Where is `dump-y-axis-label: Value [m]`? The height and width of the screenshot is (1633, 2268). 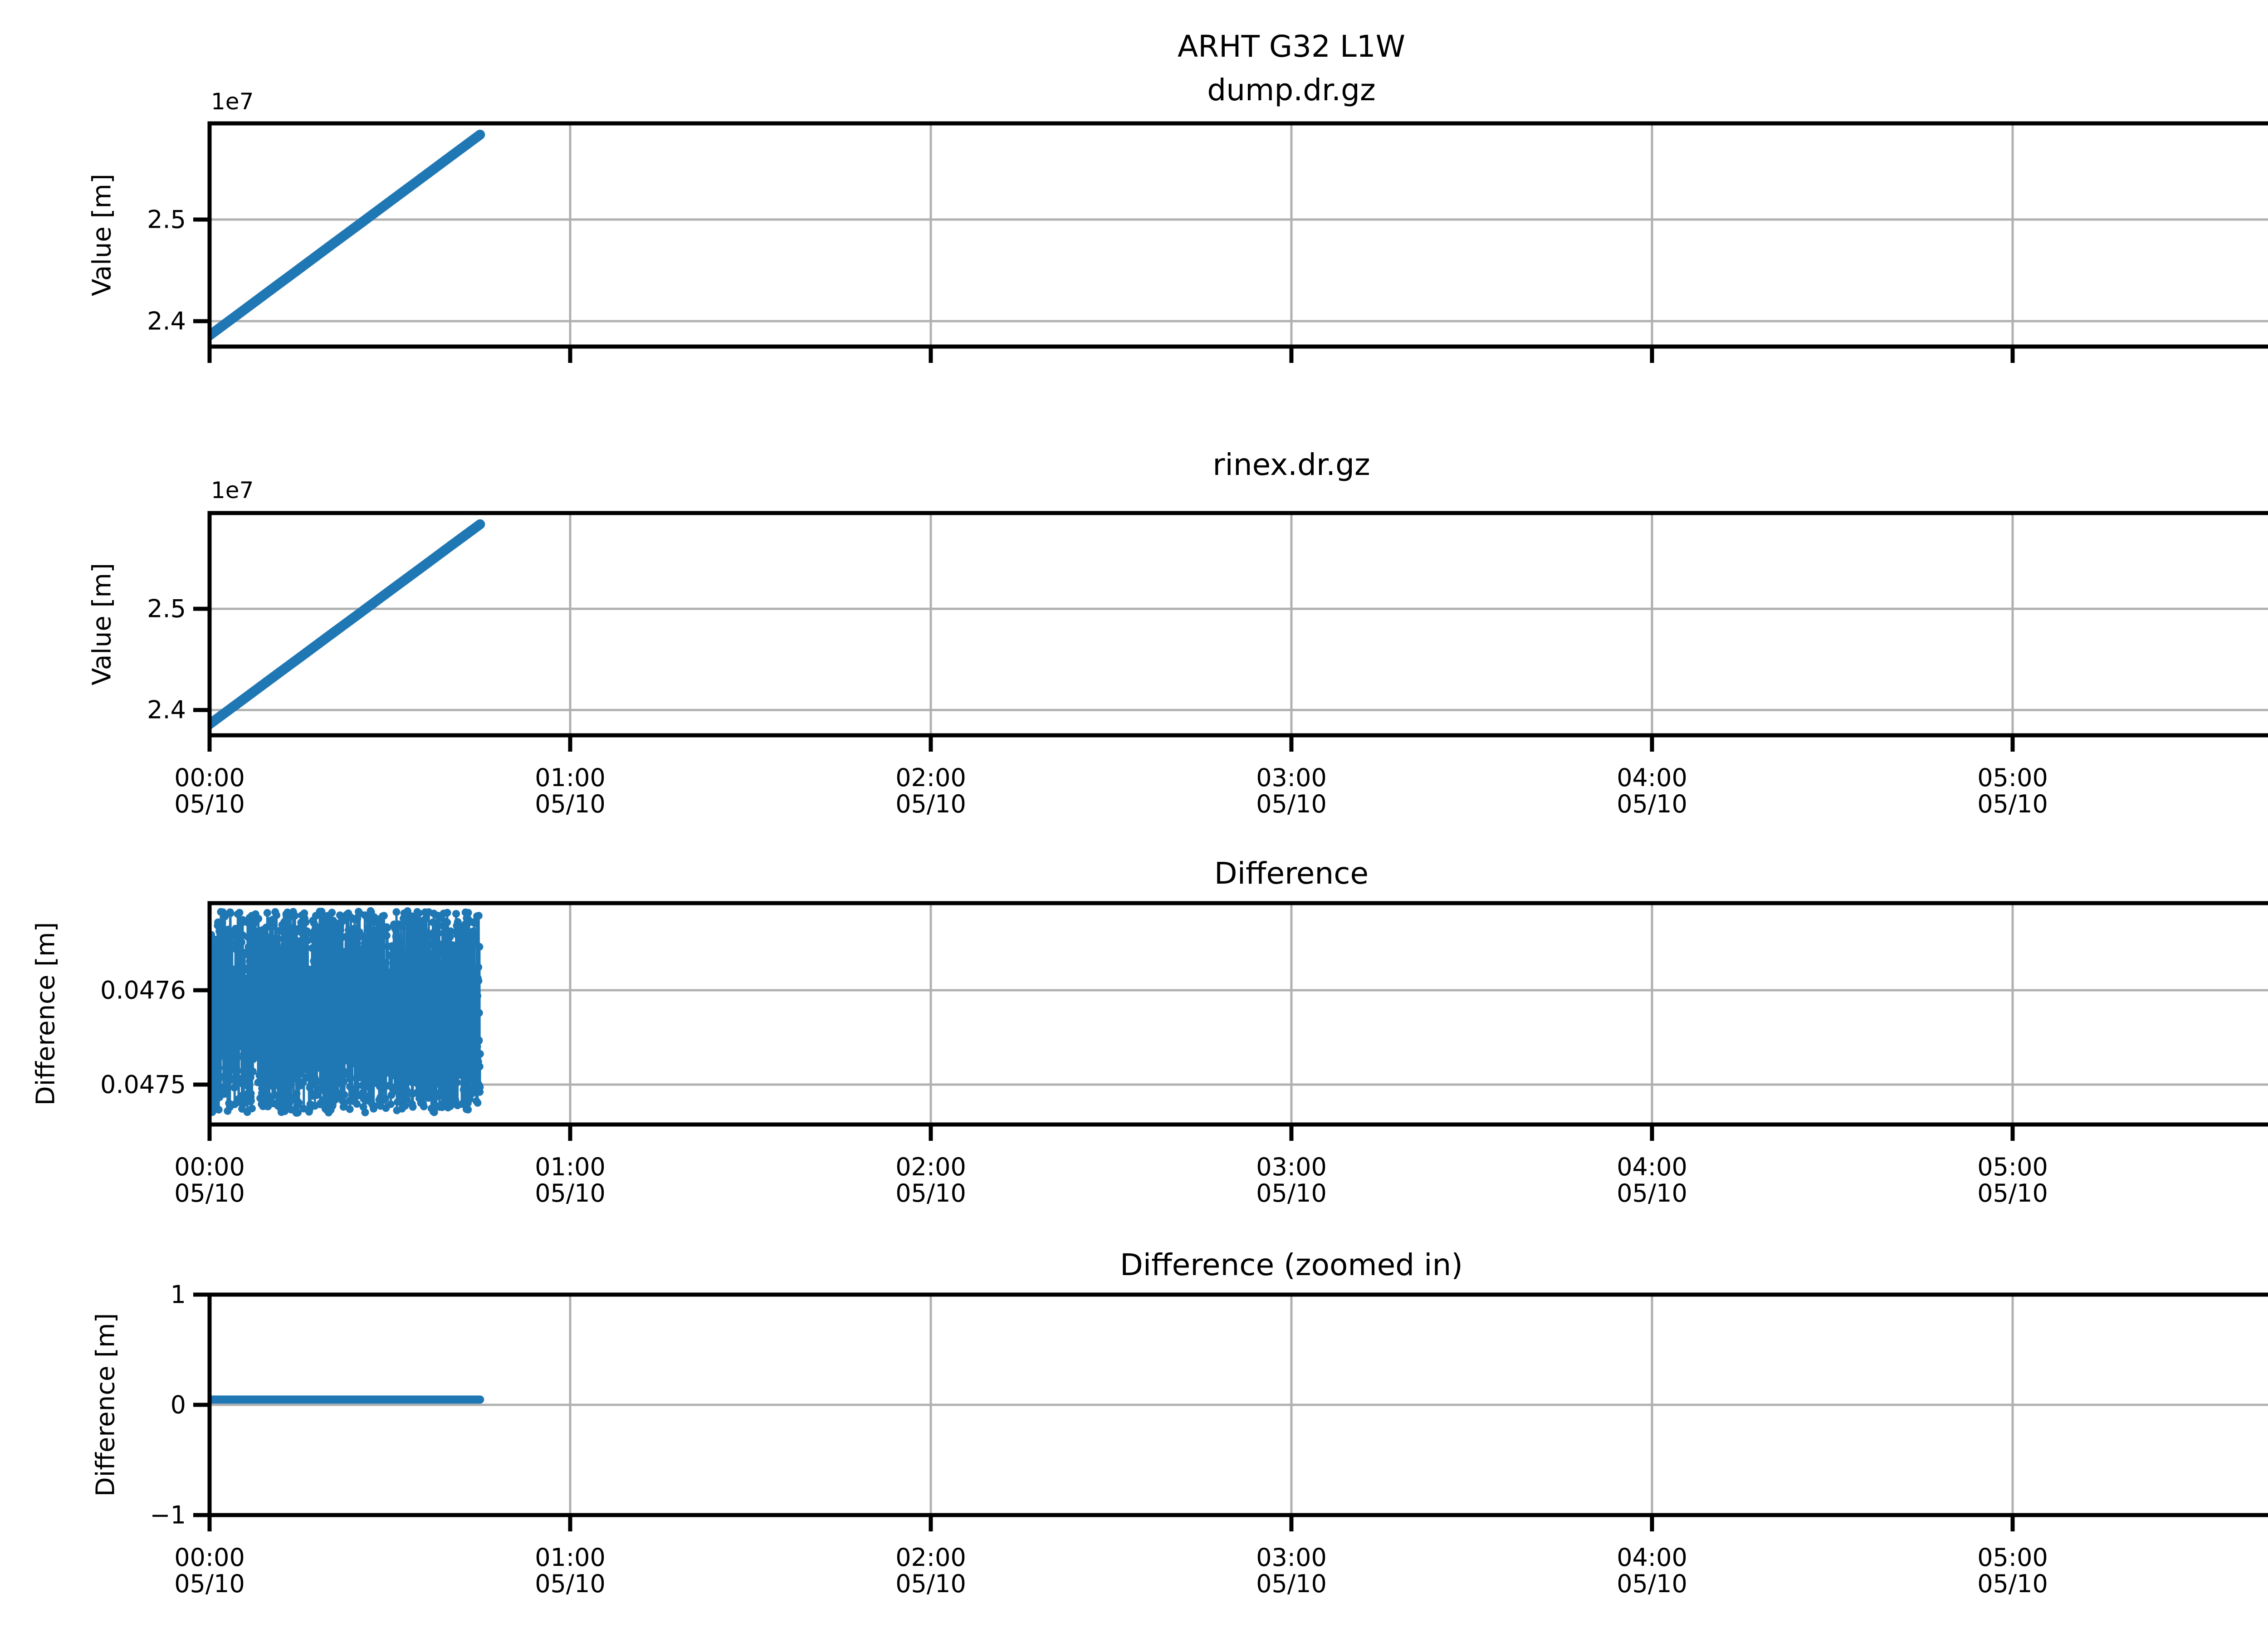
dump-y-axis-label: Value [m] is located at coordinates (102, 235).